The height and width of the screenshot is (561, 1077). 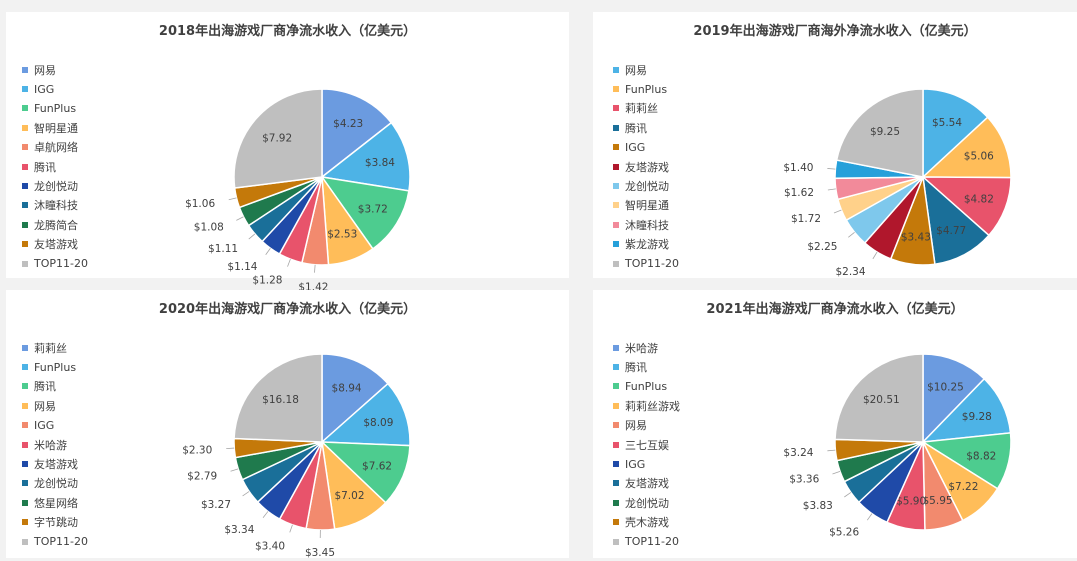 What do you see at coordinates (979, 199) in the screenshot?
I see `data-label: $4.82` at bounding box center [979, 199].